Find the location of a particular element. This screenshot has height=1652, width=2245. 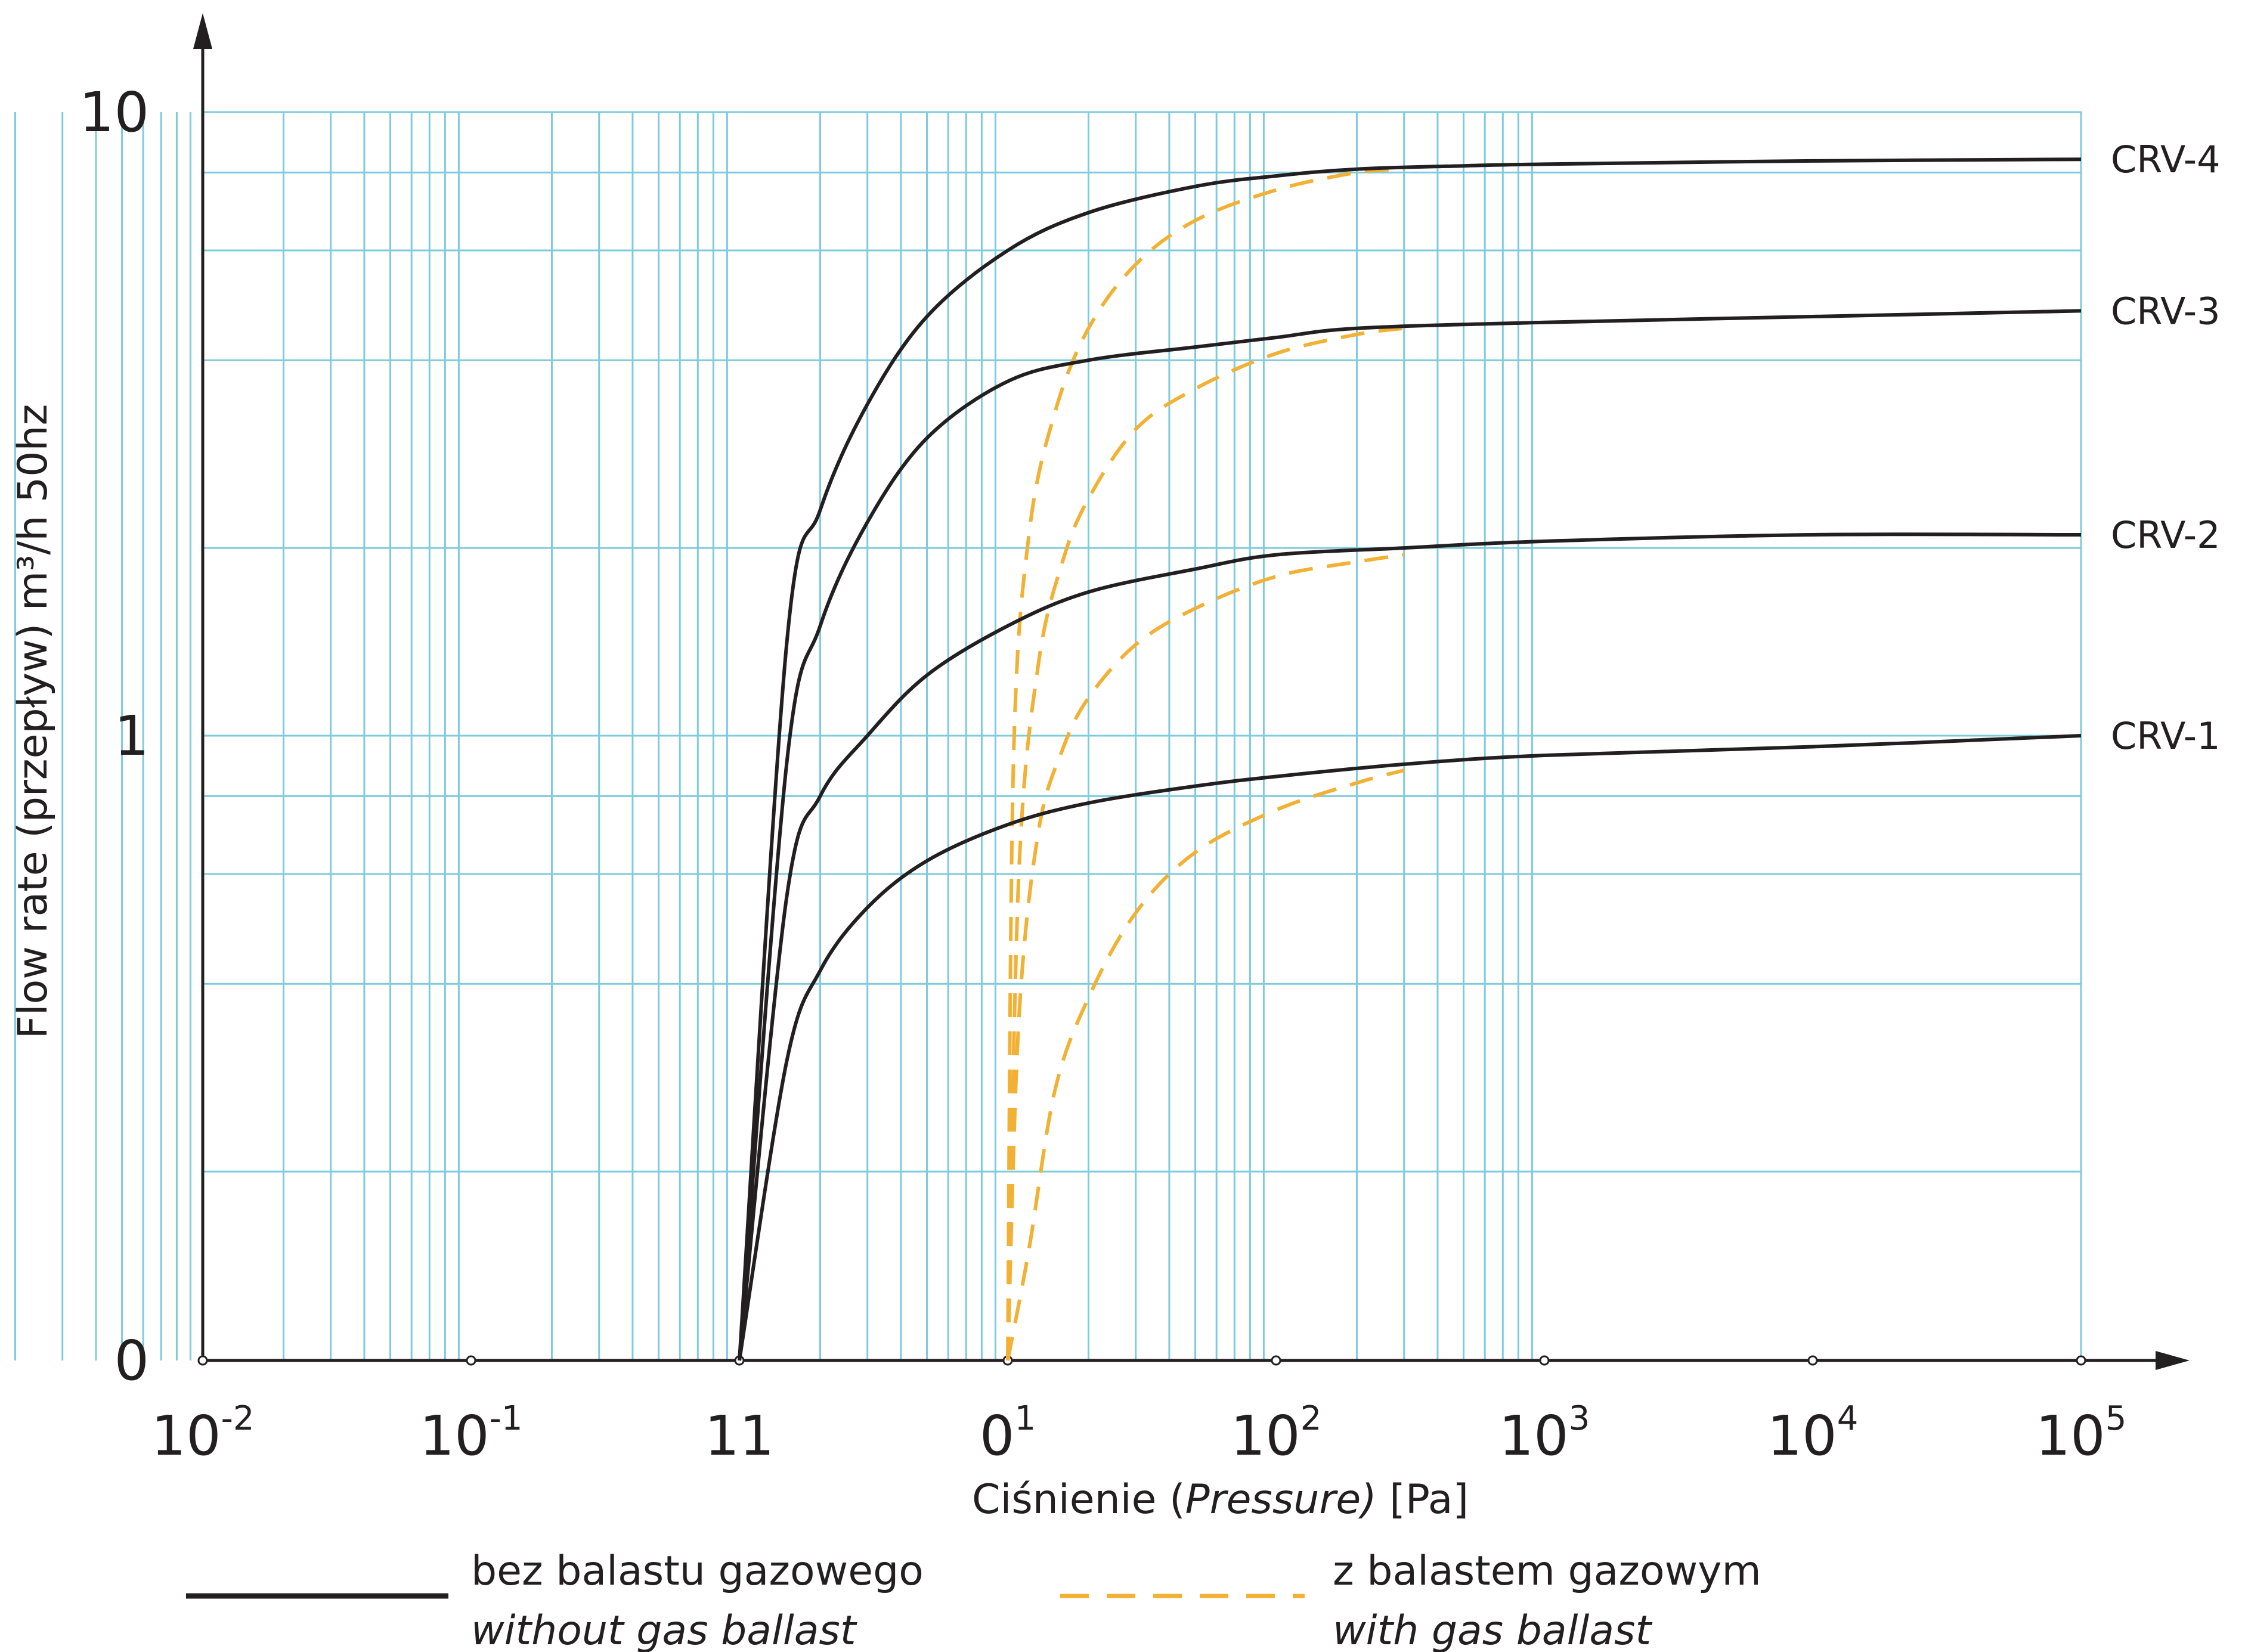

x-axis-title-italic: Pressure) is located at coordinates (1281, 1500).